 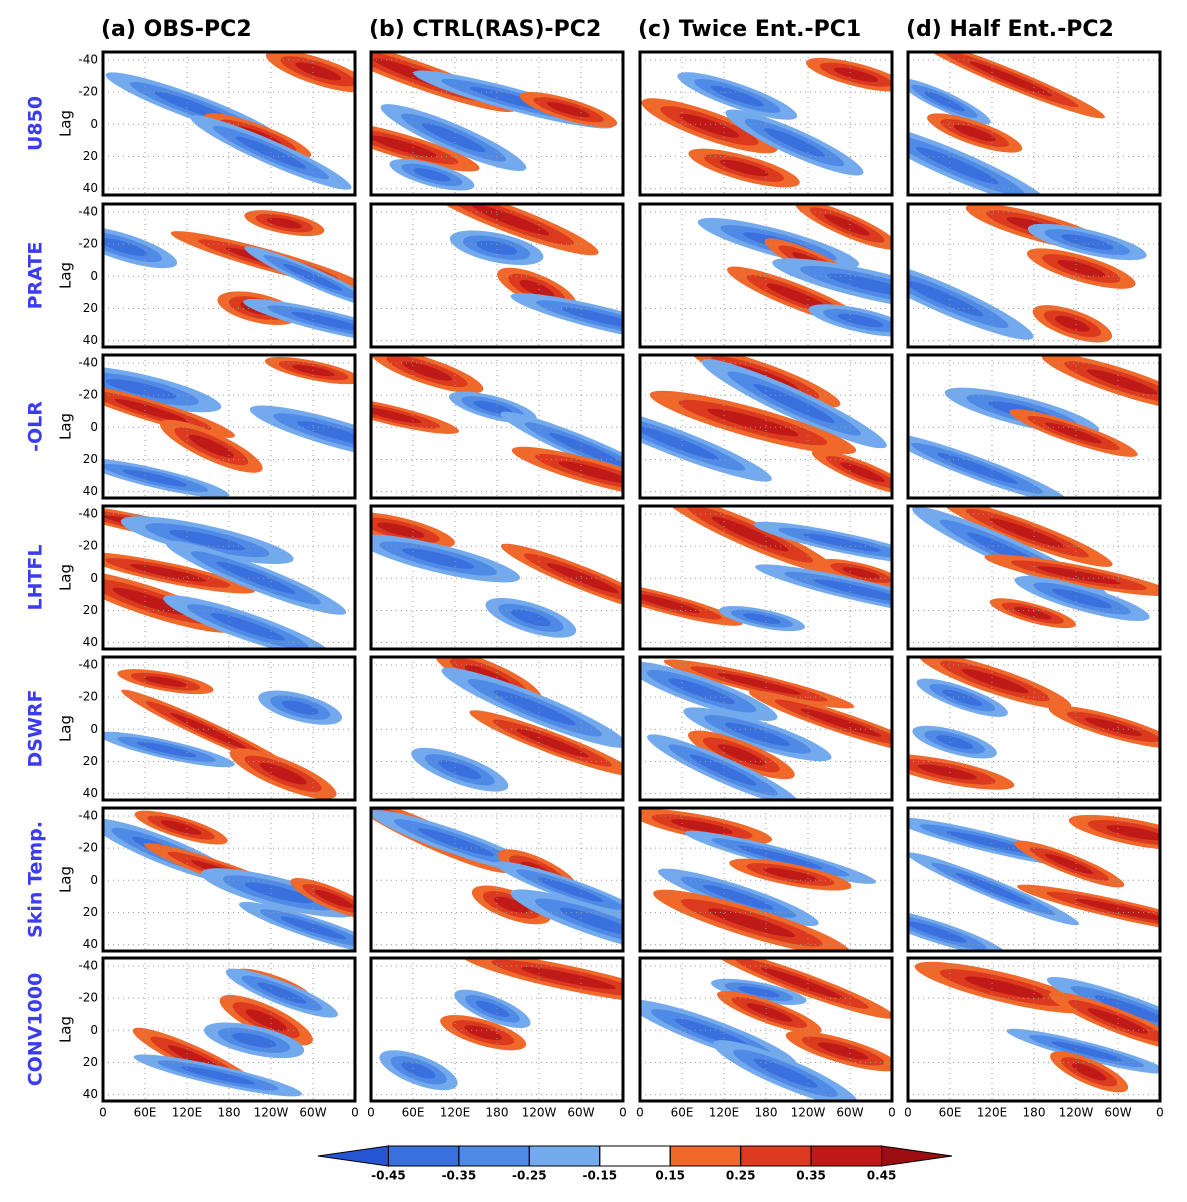 I want to click on column-title: (b) CTRL(RAS)-PC2, so click(x=485, y=29).